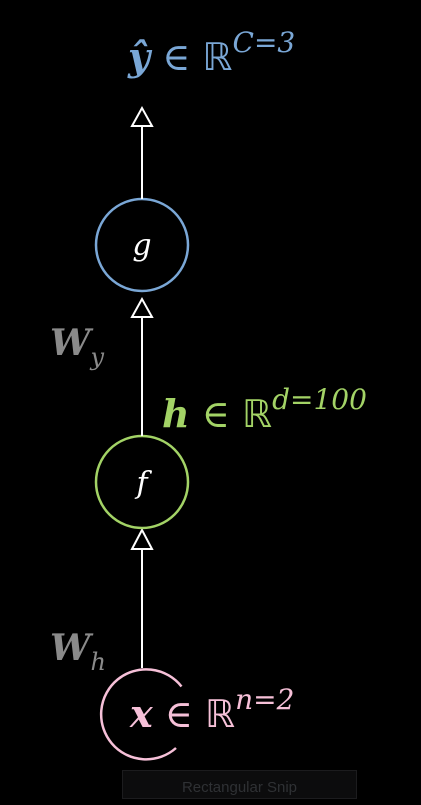  What do you see at coordinates (319, 400) in the screenshot?
I see `hidden-exponent: d=100` at bounding box center [319, 400].